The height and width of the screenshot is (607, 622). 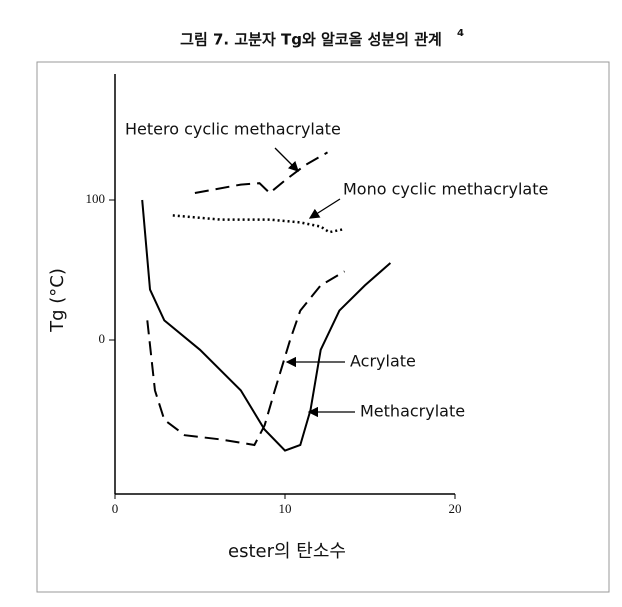 What do you see at coordinates (102, 338) in the screenshot?
I see `y-tick-label: 0` at bounding box center [102, 338].